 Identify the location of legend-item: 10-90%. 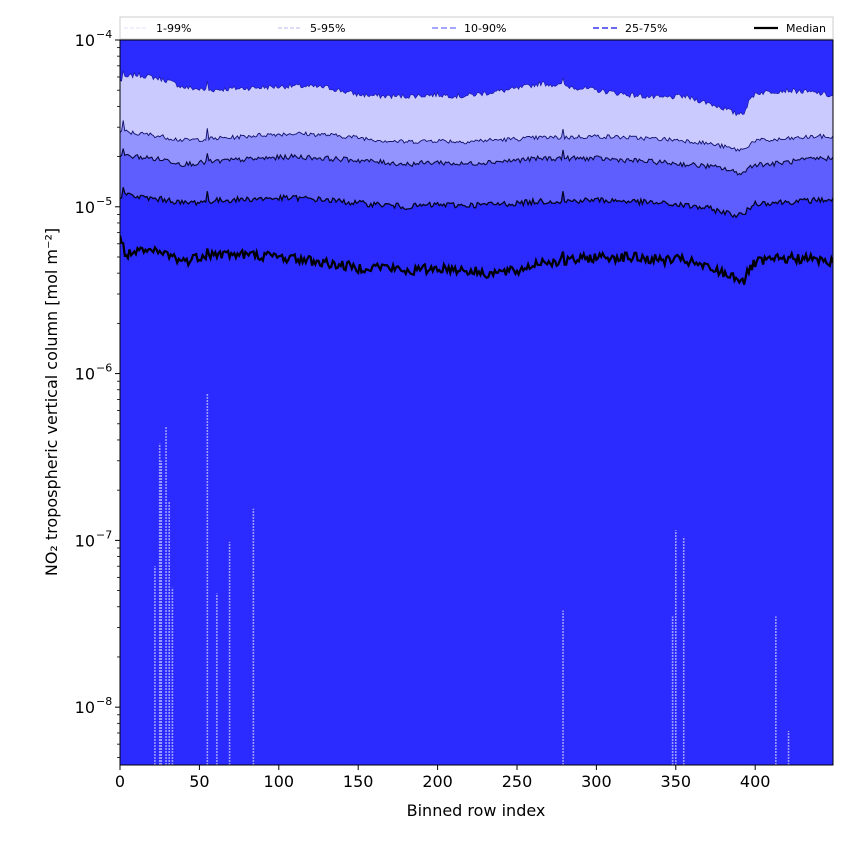
(469, 28).